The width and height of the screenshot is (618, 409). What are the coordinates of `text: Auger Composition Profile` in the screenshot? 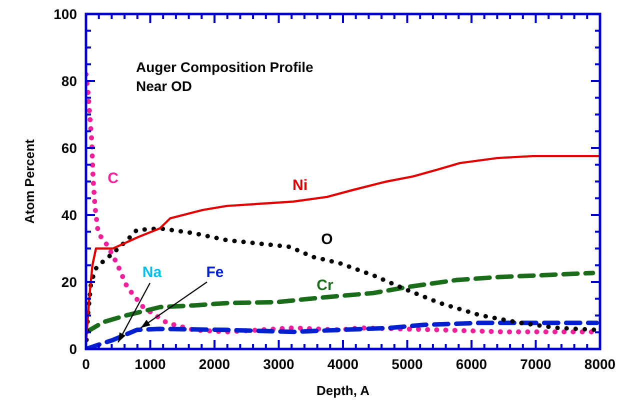 It's located at (225, 67).